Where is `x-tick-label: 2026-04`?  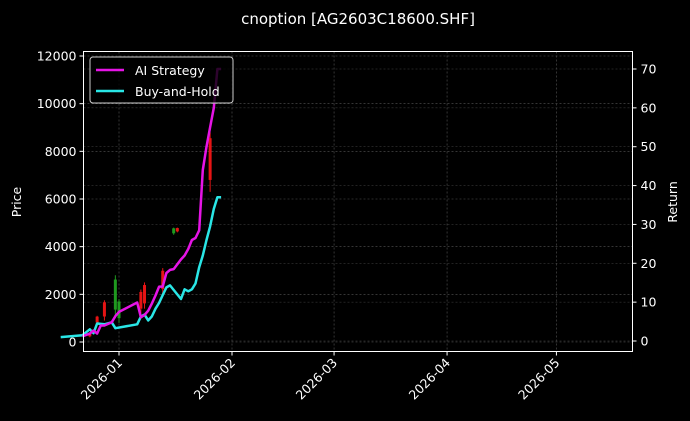
x-tick-label: 2026-04 is located at coordinates (430, 379).